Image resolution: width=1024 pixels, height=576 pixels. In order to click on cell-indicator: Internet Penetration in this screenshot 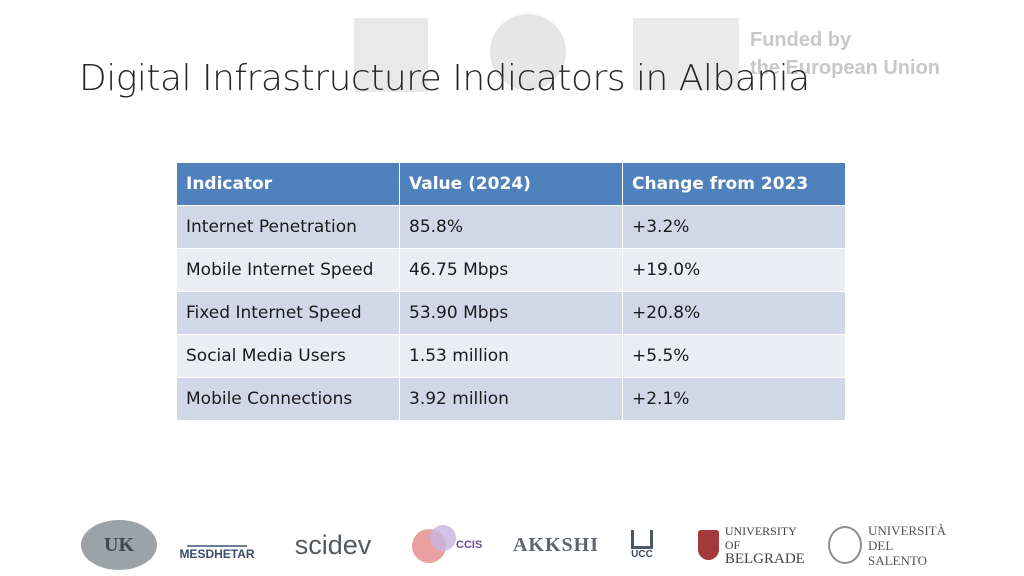, I will do `click(288, 227)`.